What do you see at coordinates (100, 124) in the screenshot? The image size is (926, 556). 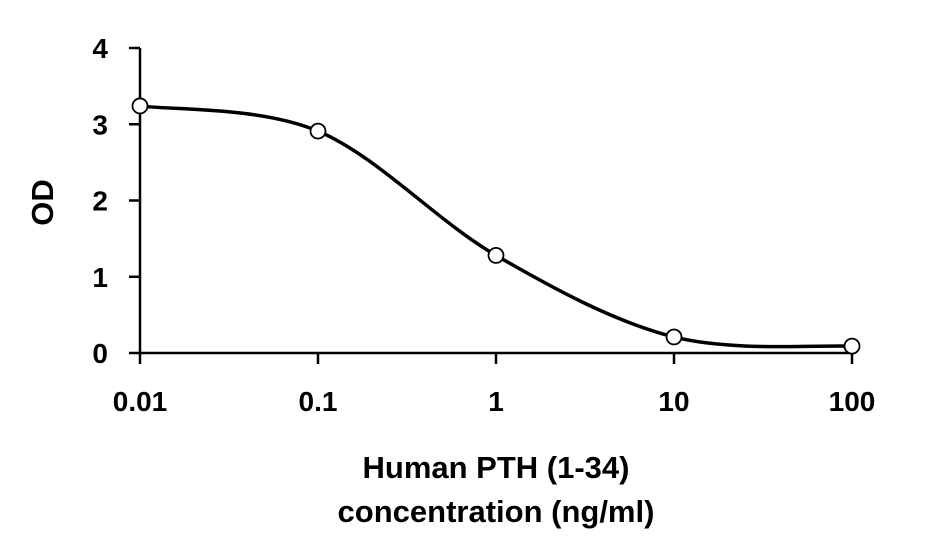 I see `y-tick-label: 3` at bounding box center [100, 124].